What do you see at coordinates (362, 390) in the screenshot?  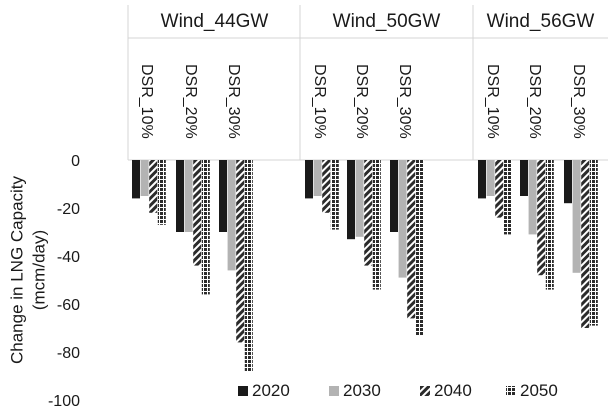 I see `legend-label: 2030` at bounding box center [362, 390].